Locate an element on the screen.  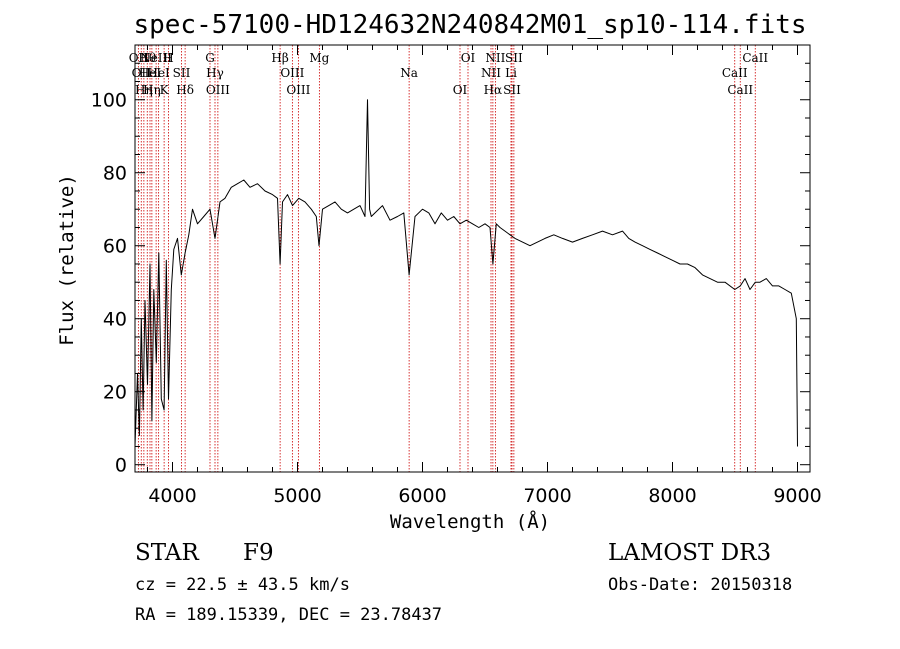
line-marker-label: Hθ is located at coordinates (147, 58).